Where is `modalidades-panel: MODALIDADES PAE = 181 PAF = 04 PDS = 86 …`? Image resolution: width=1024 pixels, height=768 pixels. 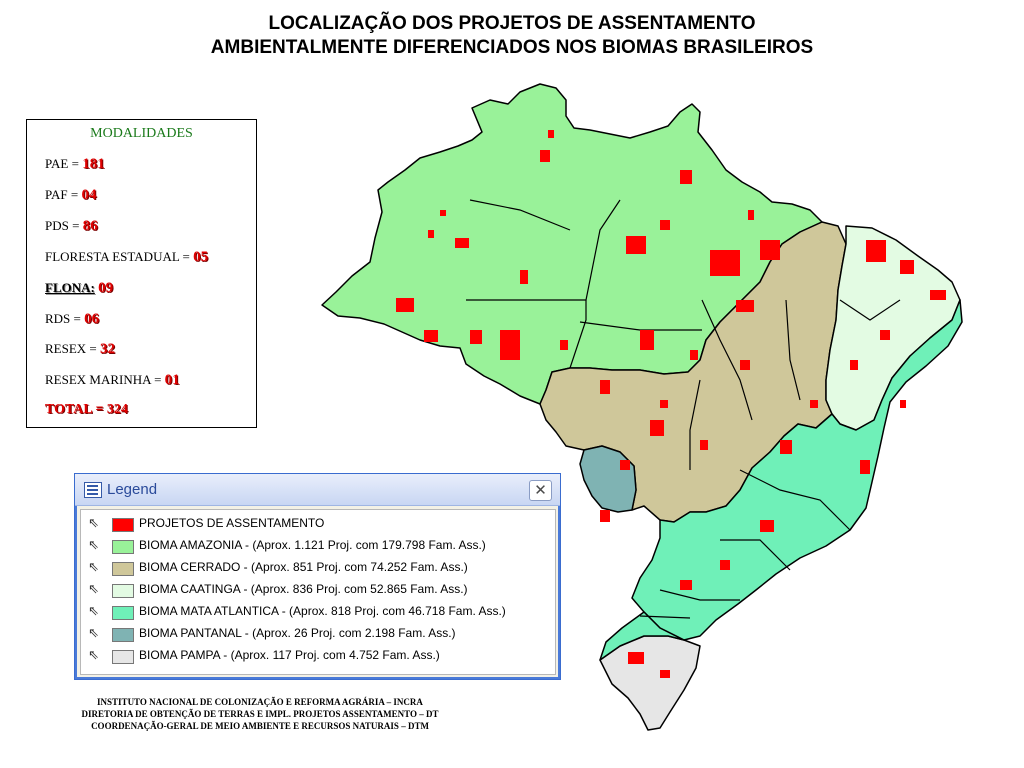
modalidades-panel: MODALIDADES PAE = 181 PAF = 04 PDS = 86 … is located at coordinates (141, 273).